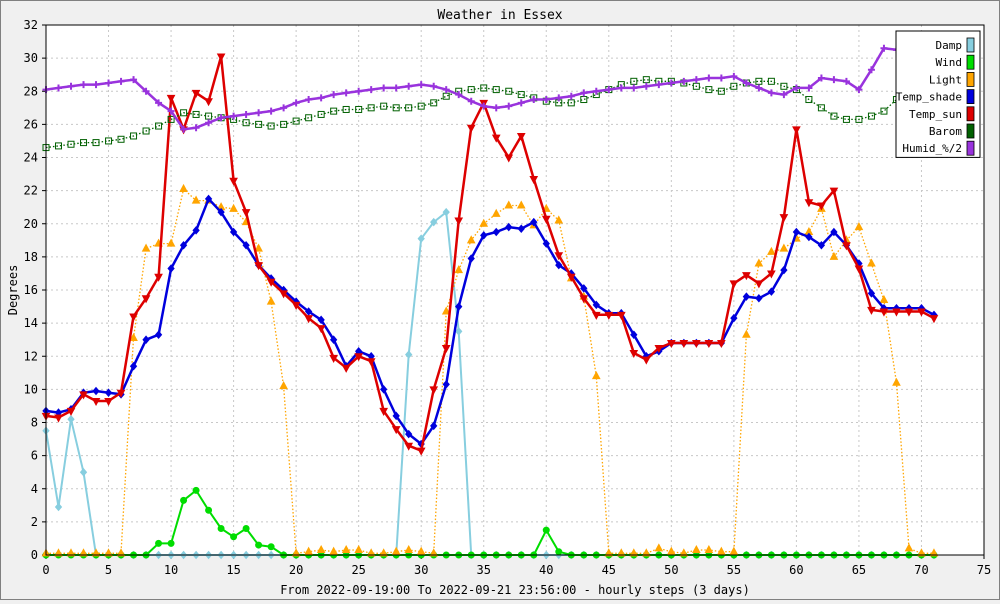 This screenshot has width=1000, height=604. What do you see at coordinates (34, 489) in the screenshot?
I see `y-tick-label: 4` at bounding box center [34, 489].